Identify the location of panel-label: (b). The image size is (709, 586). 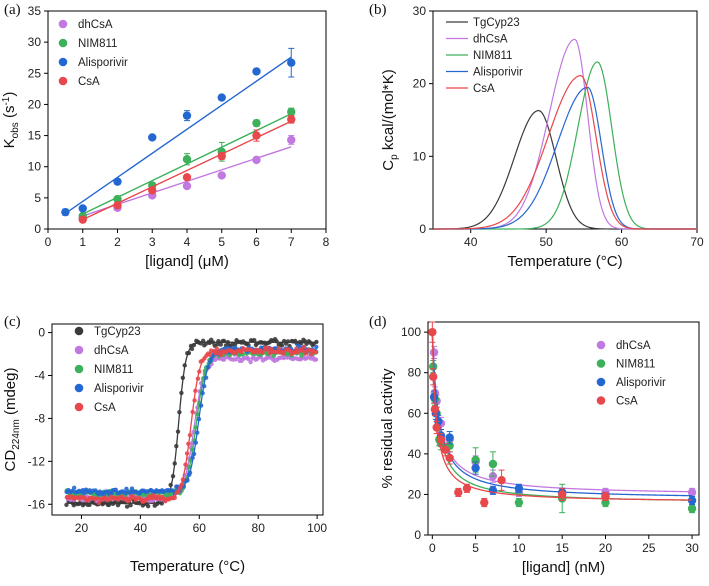
(378, 10).